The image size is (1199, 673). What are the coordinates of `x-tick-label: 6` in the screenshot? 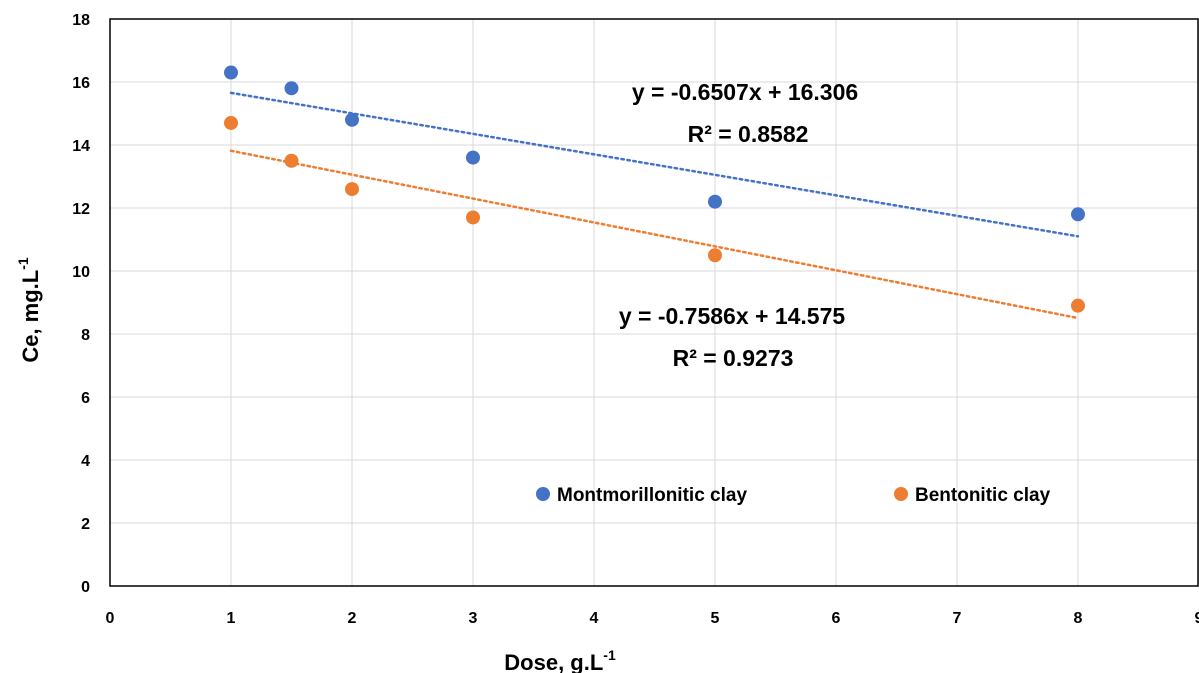 It's located at (836, 618).